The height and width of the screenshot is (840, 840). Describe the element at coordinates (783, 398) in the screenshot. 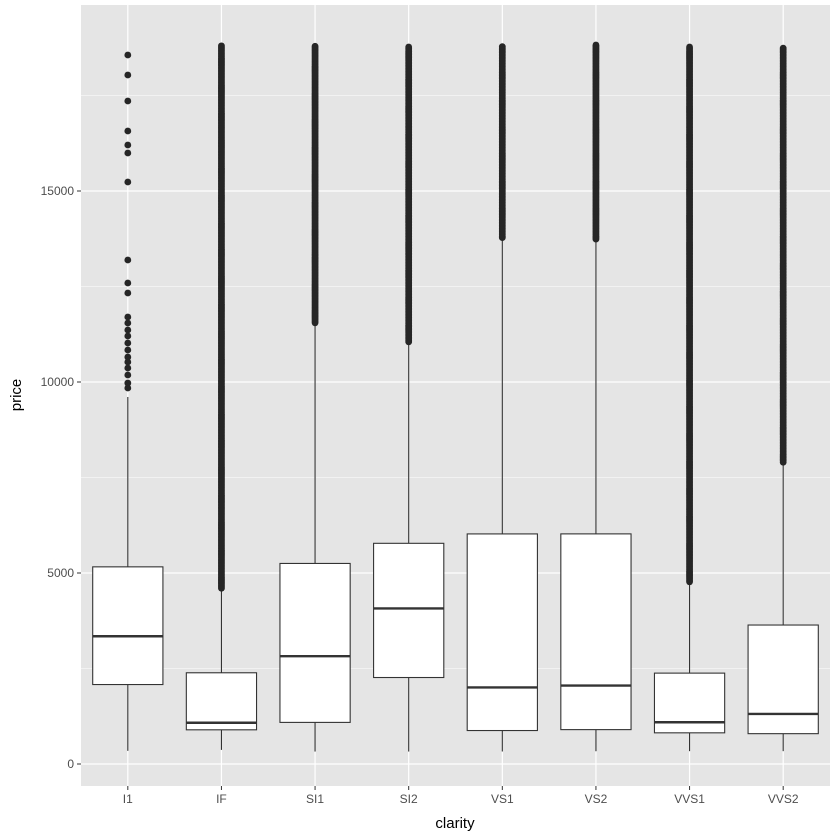

I see `box-VVS2` at that location.